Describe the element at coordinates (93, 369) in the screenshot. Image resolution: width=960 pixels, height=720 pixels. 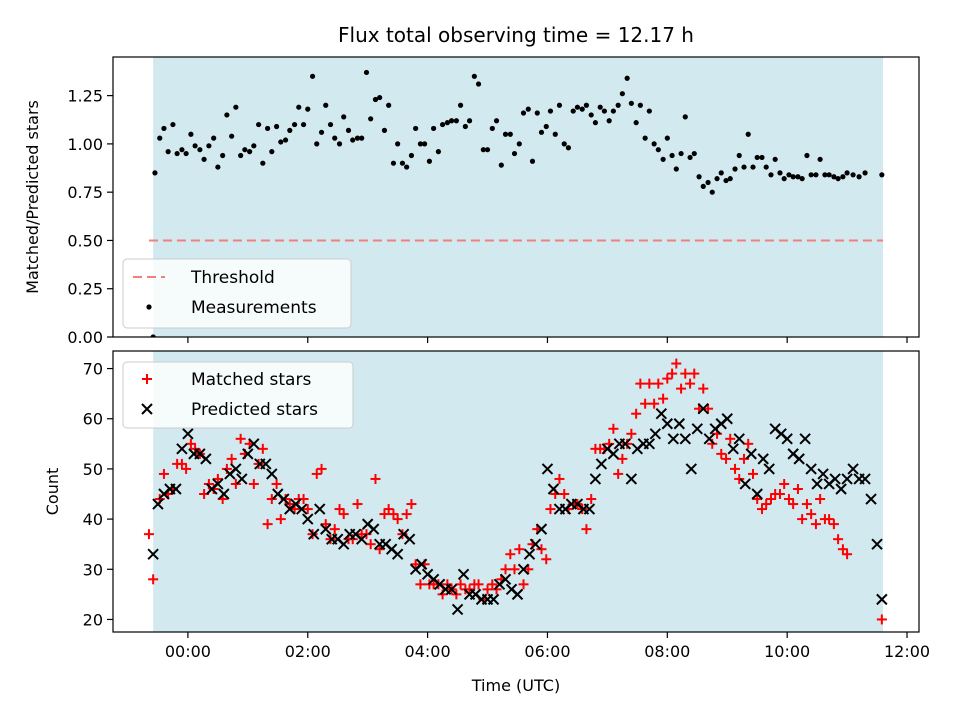
I see `y-tick-label: 70` at that location.